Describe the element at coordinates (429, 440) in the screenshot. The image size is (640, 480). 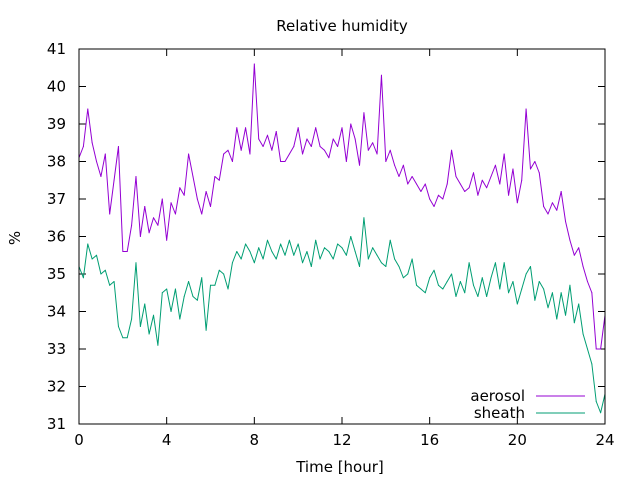
I see `x-tick-label: 16` at that location.